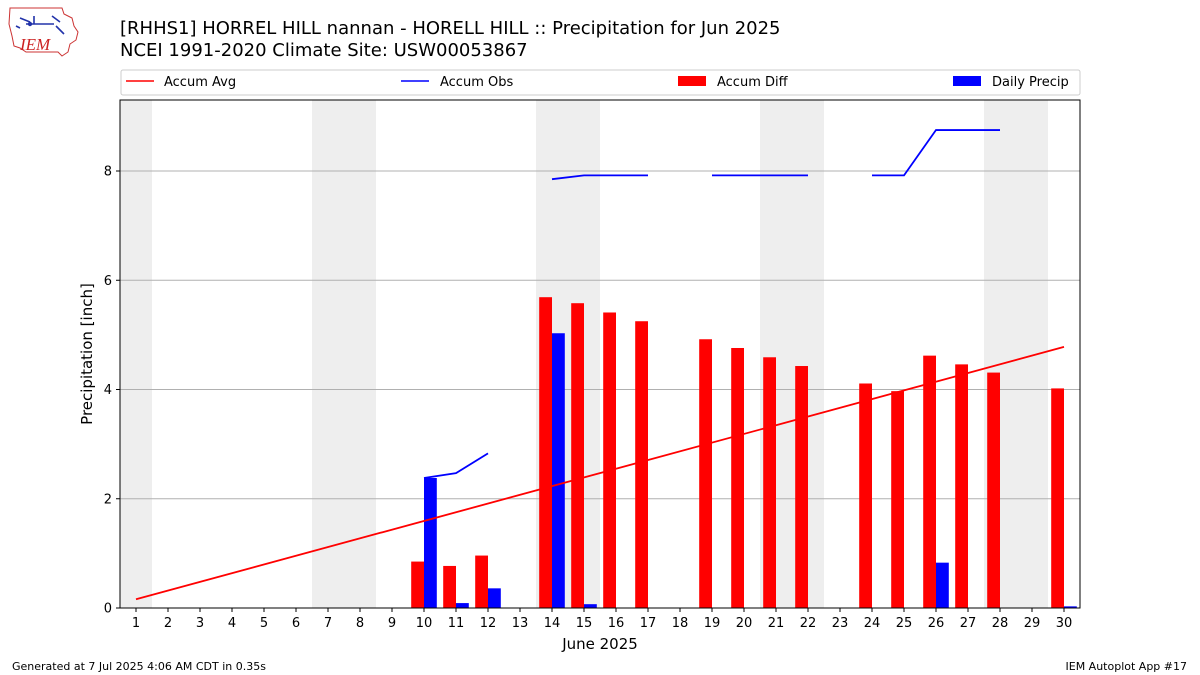 This screenshot has width=1200, height=675. What do you see at coordinates (1126, 666) in the screenshot?
I see `footer-app-text: IEM Autoplot App #17` at bounding box center [1126, 666].